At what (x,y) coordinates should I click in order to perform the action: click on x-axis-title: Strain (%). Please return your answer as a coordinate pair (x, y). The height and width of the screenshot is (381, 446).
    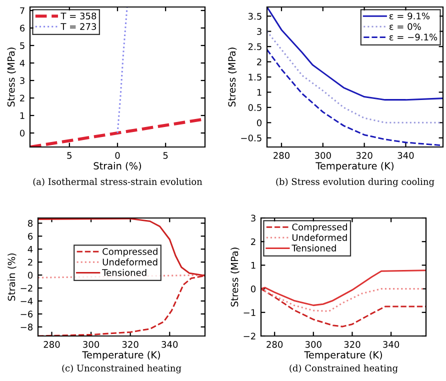
    Looking at the image, I should click on (118, 166).